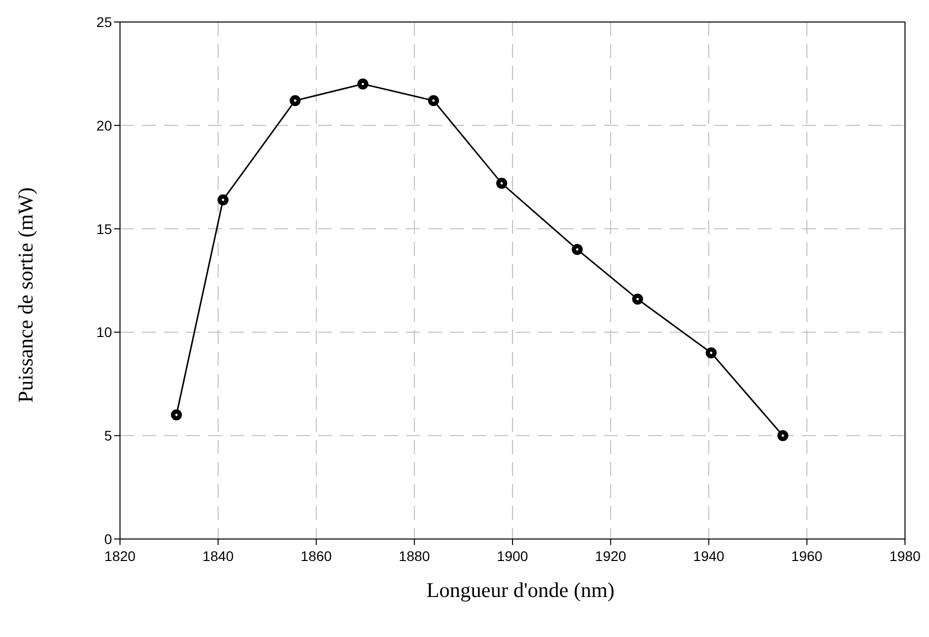 The height and width of the screenshot is (637, 929). What do you see at coordinates (104, 332) in the screenshot?
I see `y-tick-label: 10` at bounding box center [104, 332].